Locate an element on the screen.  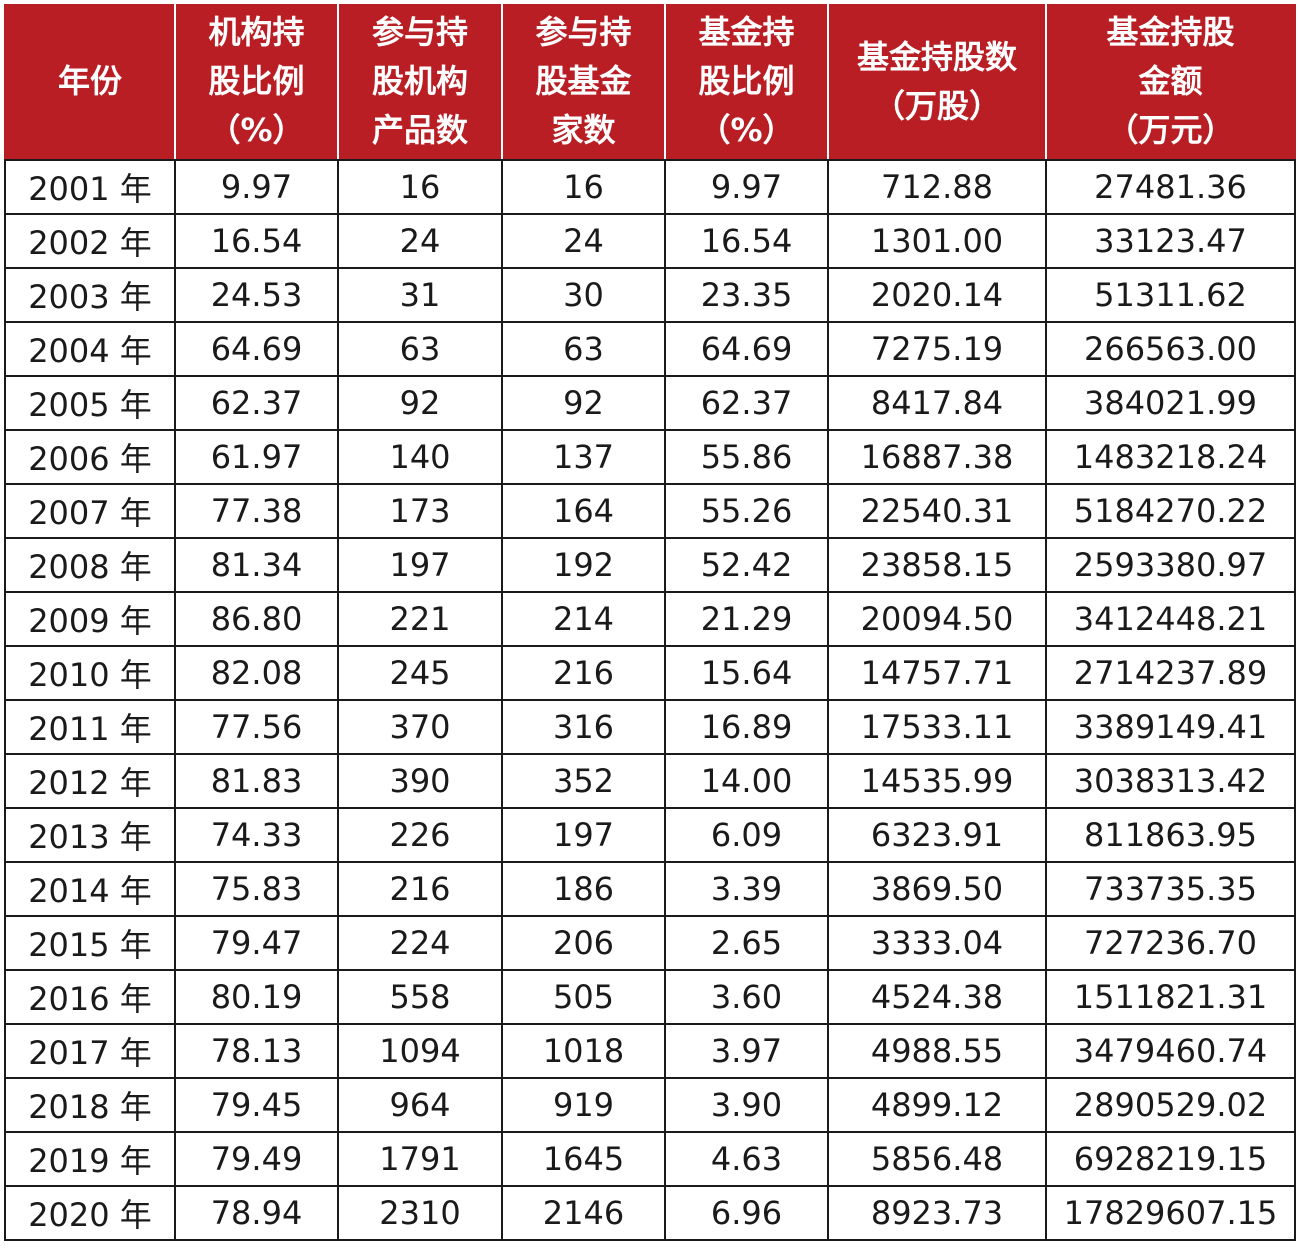
year-cell: 2009 年 is located at coordinates (90, 619).